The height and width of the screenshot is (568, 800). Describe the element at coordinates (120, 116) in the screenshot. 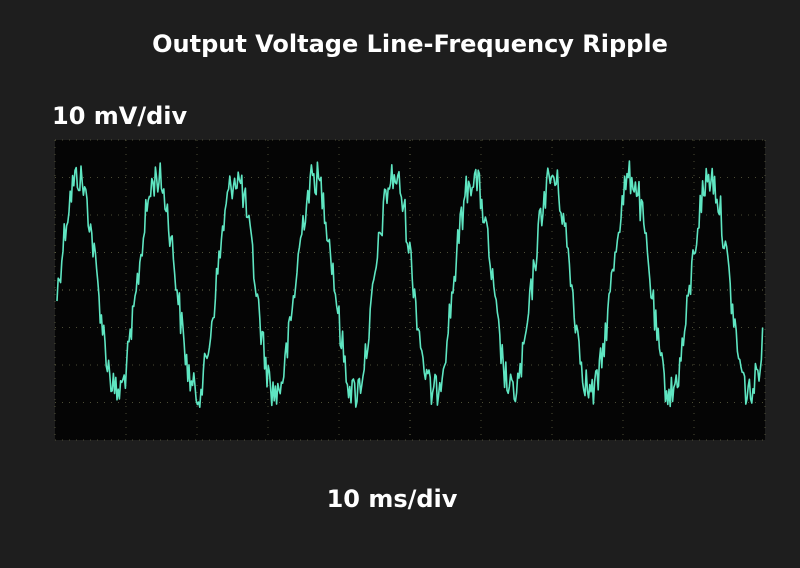

I see `vertical-scale: 10 mV/div` at that location.